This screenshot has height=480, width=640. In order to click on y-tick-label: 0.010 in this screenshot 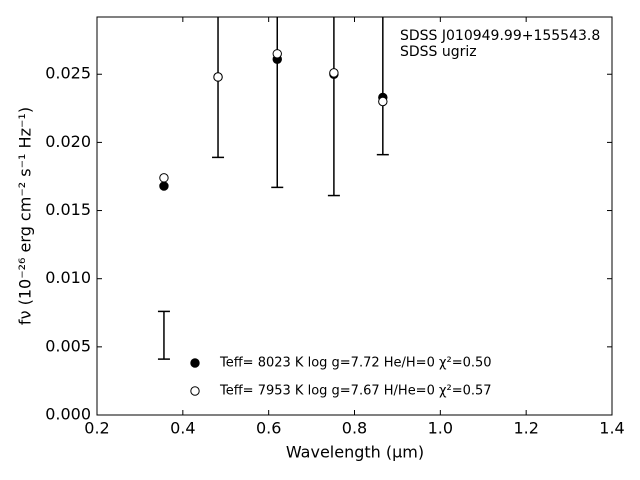, I will do `click(68, 277)`.